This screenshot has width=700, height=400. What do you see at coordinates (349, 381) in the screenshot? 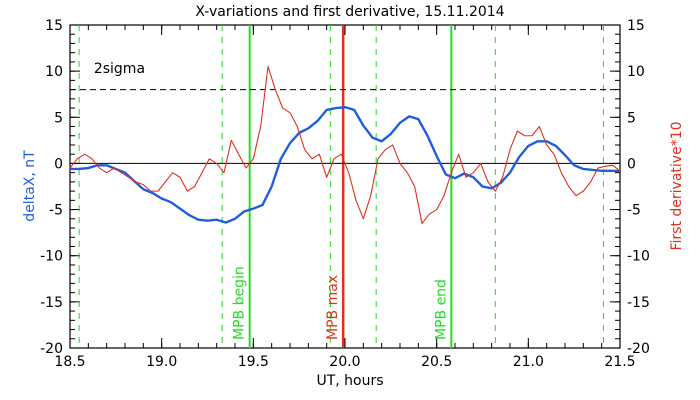
I see `x-axis-label: UT, hours` at bounding box center [349, 381].